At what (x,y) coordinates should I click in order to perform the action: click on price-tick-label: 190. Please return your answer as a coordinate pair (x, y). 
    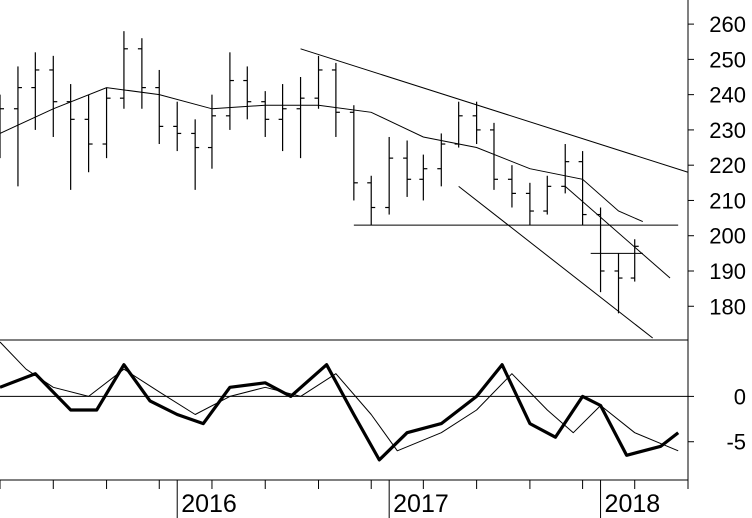
    Looking at the image, I should click on (727, 271).